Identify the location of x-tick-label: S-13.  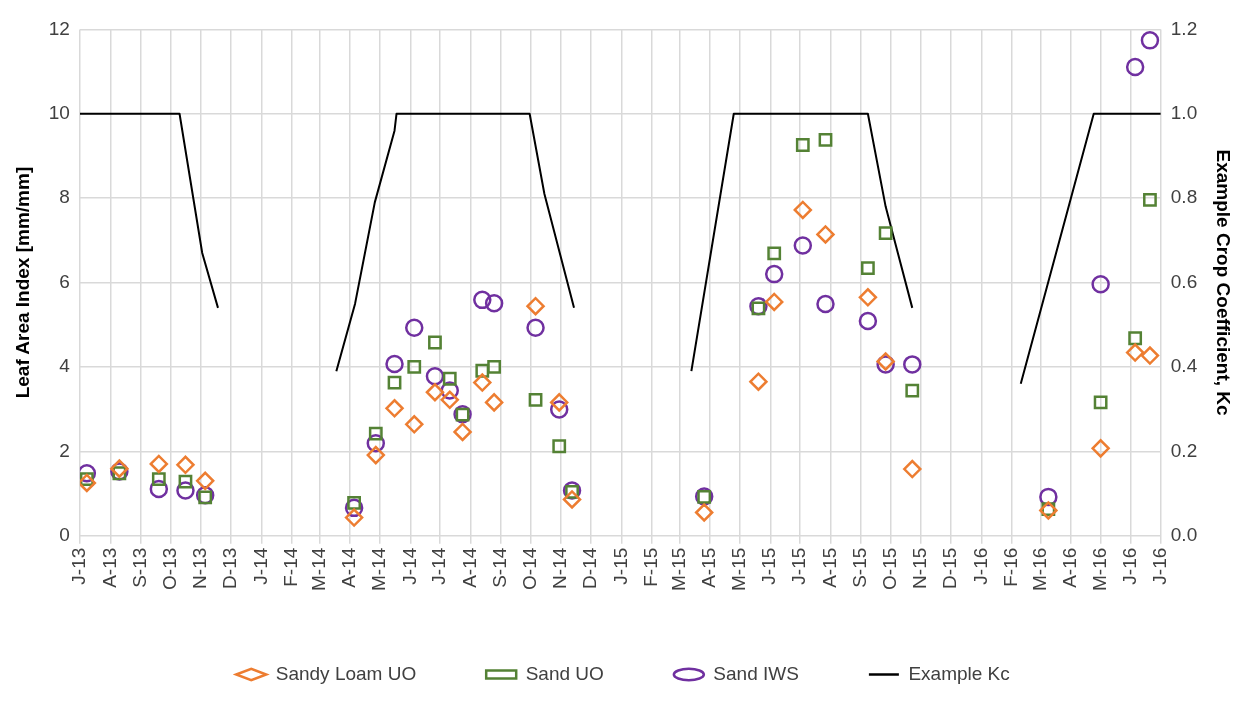
(140, 567).